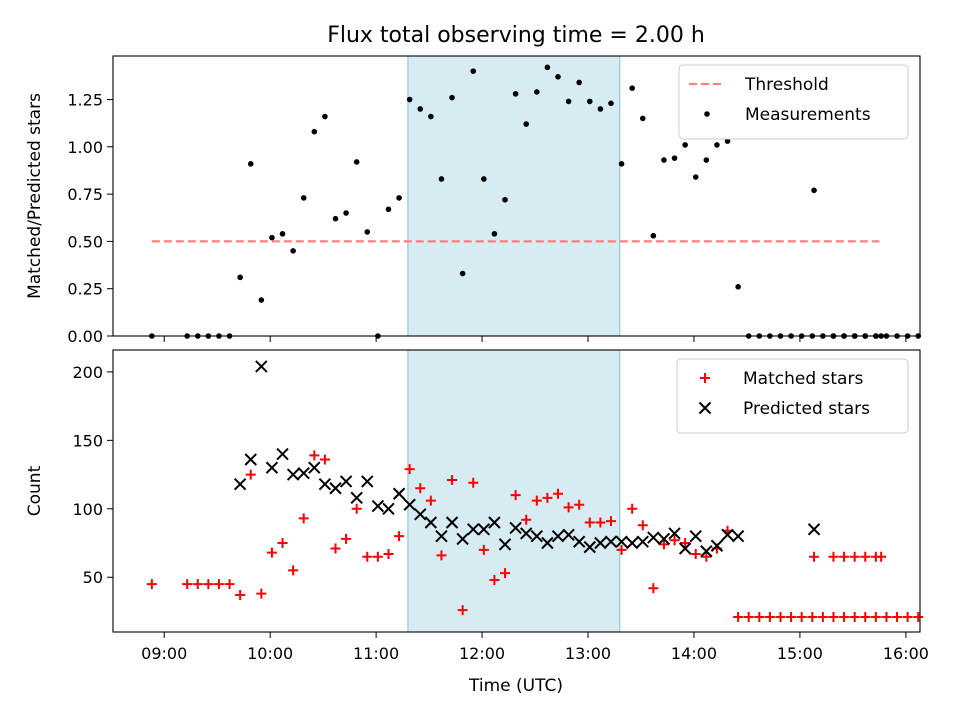 The width and height of the screenshot is (960, 720). What do you see at coordinates (35, 490) in the screenshot?
I see `y-axis-label: Count` at bounding box center [35, 490].